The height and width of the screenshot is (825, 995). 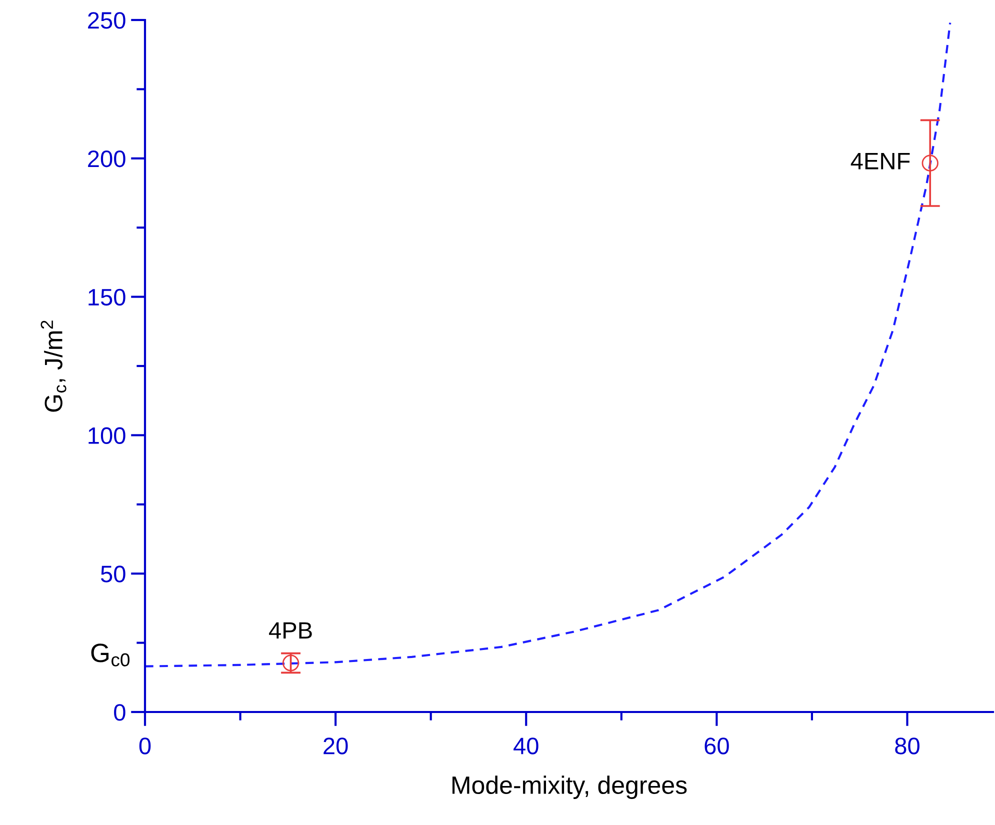 I want to click on x-tick-label: 40, so click(x=526, y=746).